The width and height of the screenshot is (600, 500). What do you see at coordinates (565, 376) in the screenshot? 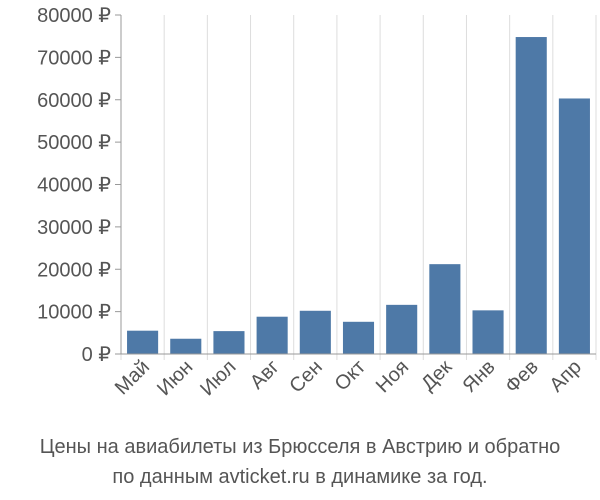
I see `x-tick-label: Апр` at bounding box center [565, 376].